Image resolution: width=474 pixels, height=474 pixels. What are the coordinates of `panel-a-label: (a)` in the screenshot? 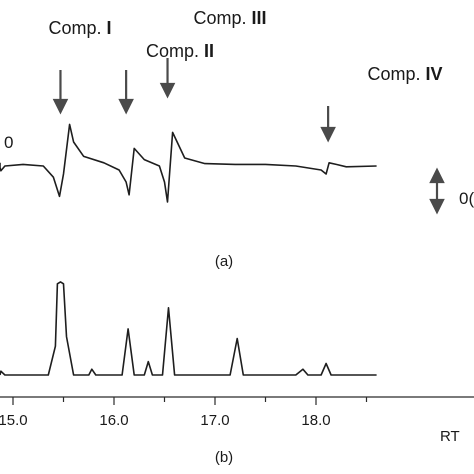 It's located at (224, 261).